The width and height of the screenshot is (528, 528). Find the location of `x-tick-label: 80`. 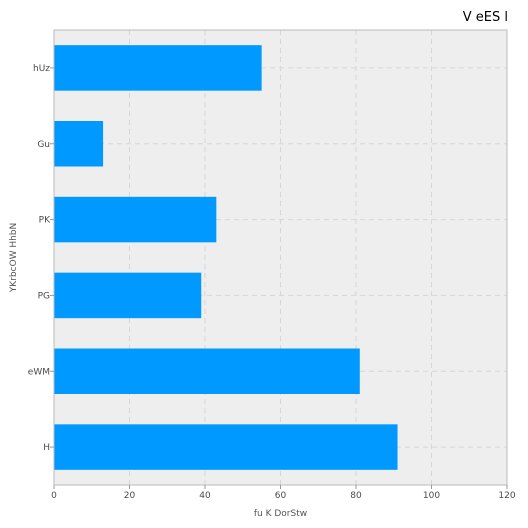

x-tick-label: 80 is located at coordinates (356, 496).